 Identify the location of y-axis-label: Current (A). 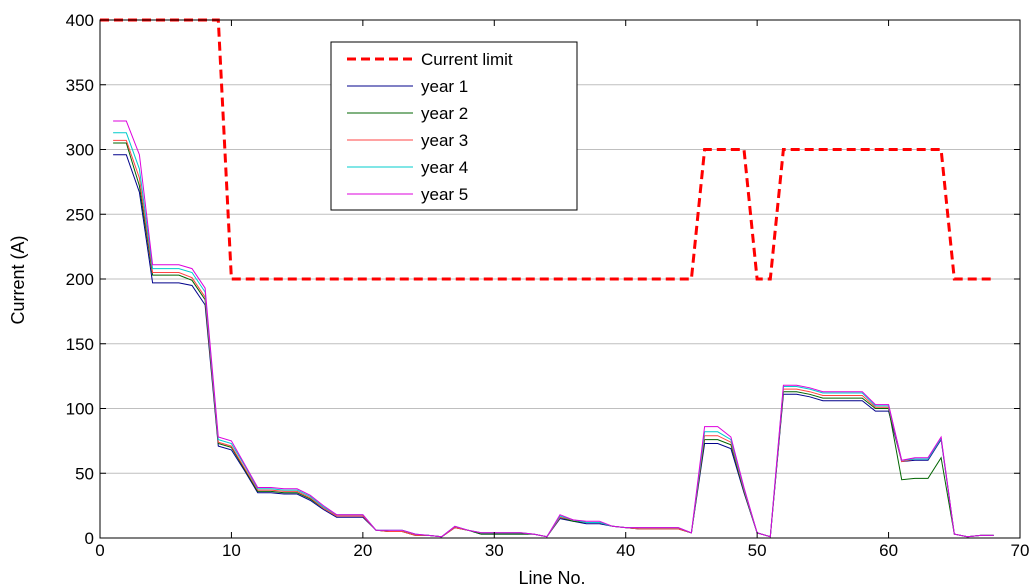
(18, 279).